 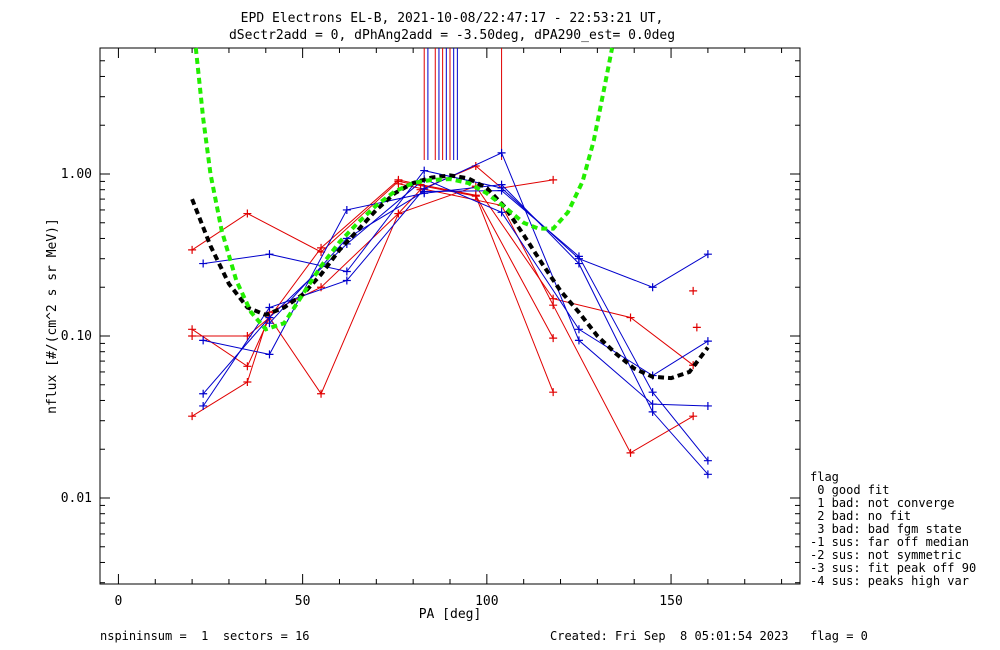 What do you see at coordinates (860, 516) in the screenshot?
I see `legend-item: 2 bad: no fit` at bounding box center [860, 516].